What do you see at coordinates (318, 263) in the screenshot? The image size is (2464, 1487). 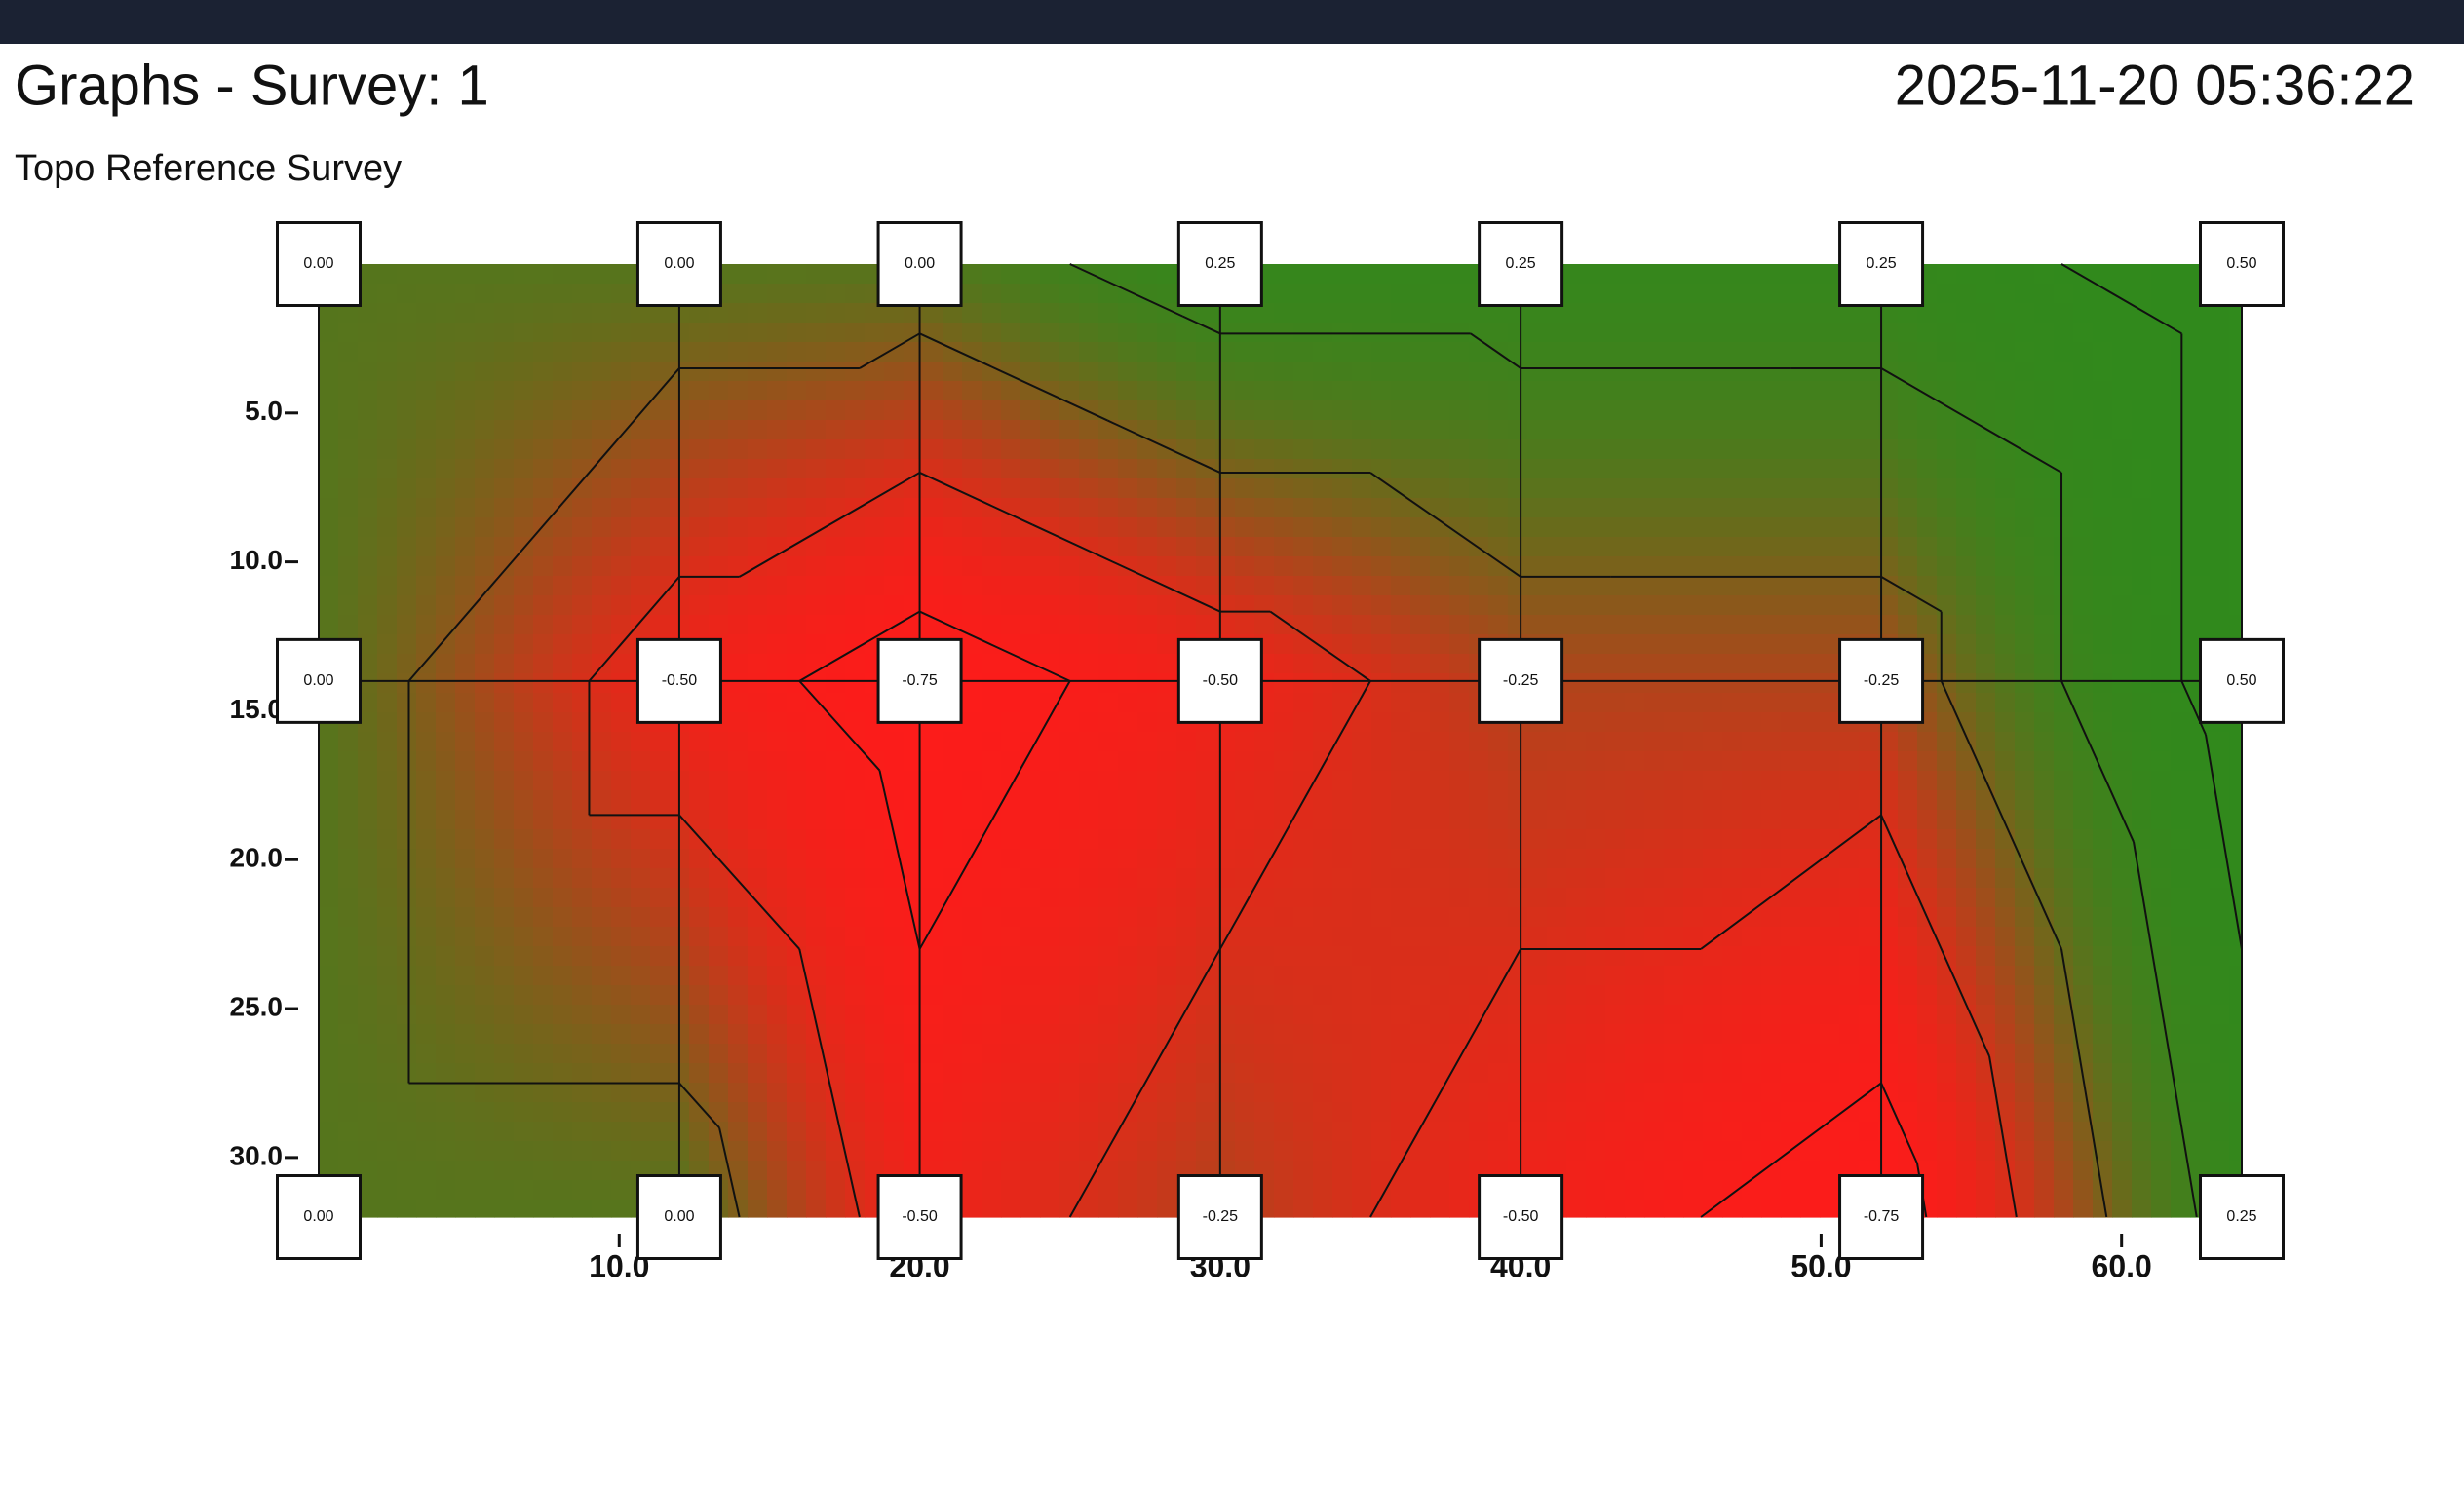 I see `node-label: 0.00` at bounding box center [318, 263].